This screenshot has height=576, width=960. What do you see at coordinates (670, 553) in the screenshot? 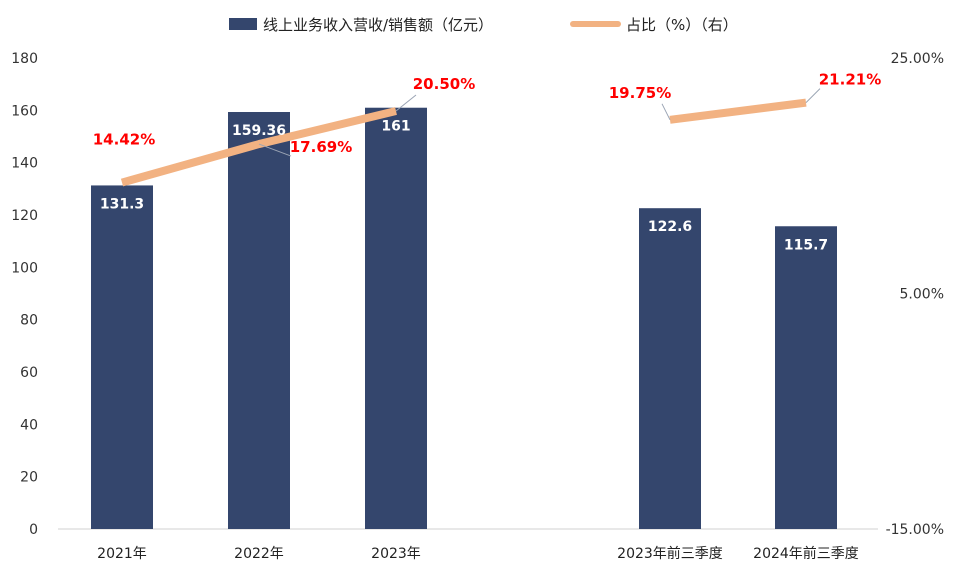
I see `x-axis-category-label: 2023年前三季度` at bounding box center [670, 553].